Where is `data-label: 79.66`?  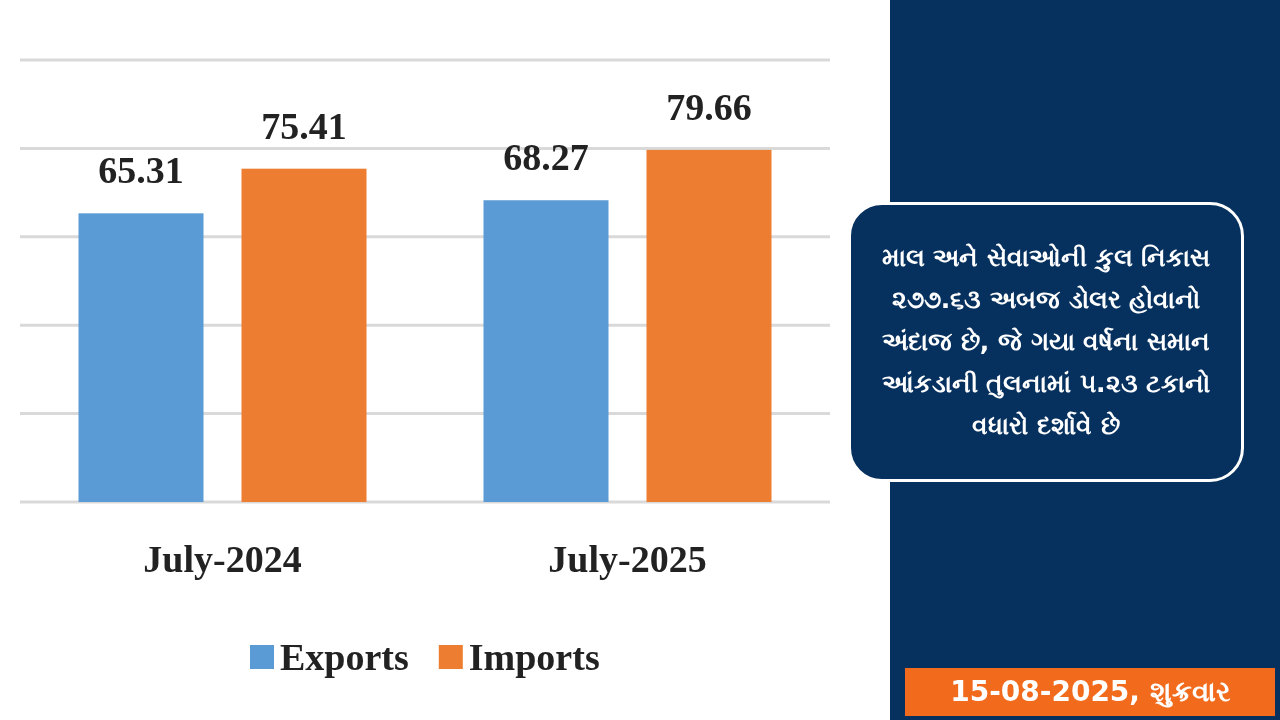 data-label: 79.66 is located at coordinates (709, 106).